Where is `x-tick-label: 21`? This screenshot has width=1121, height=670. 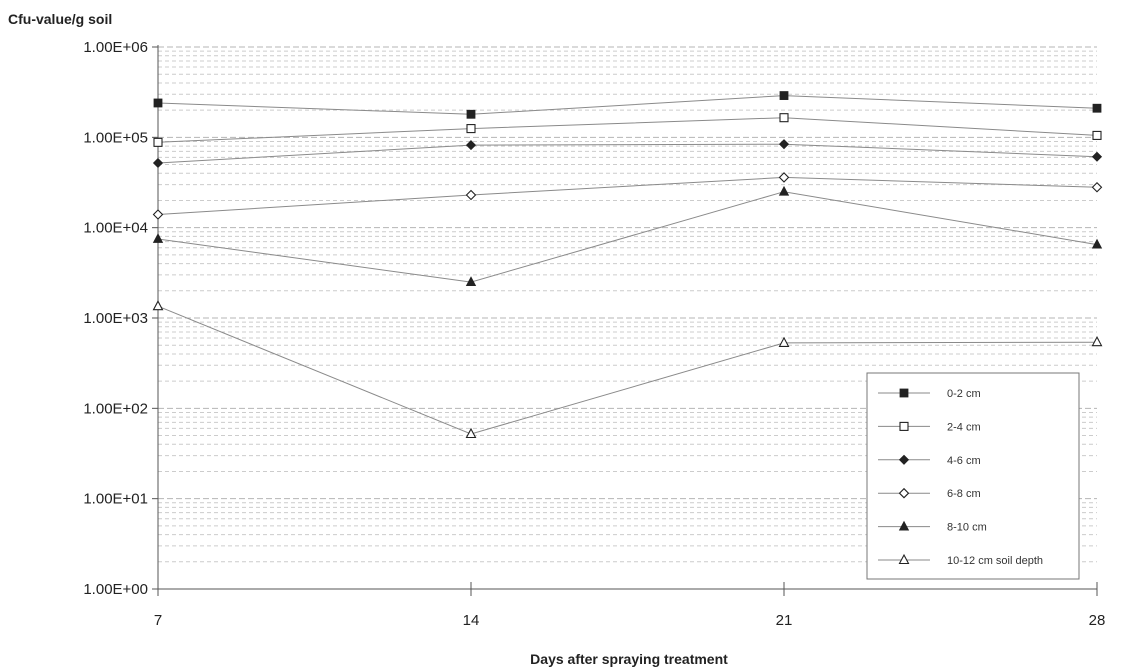 x-tick-label: 21 is located at coordinates (784, 620).